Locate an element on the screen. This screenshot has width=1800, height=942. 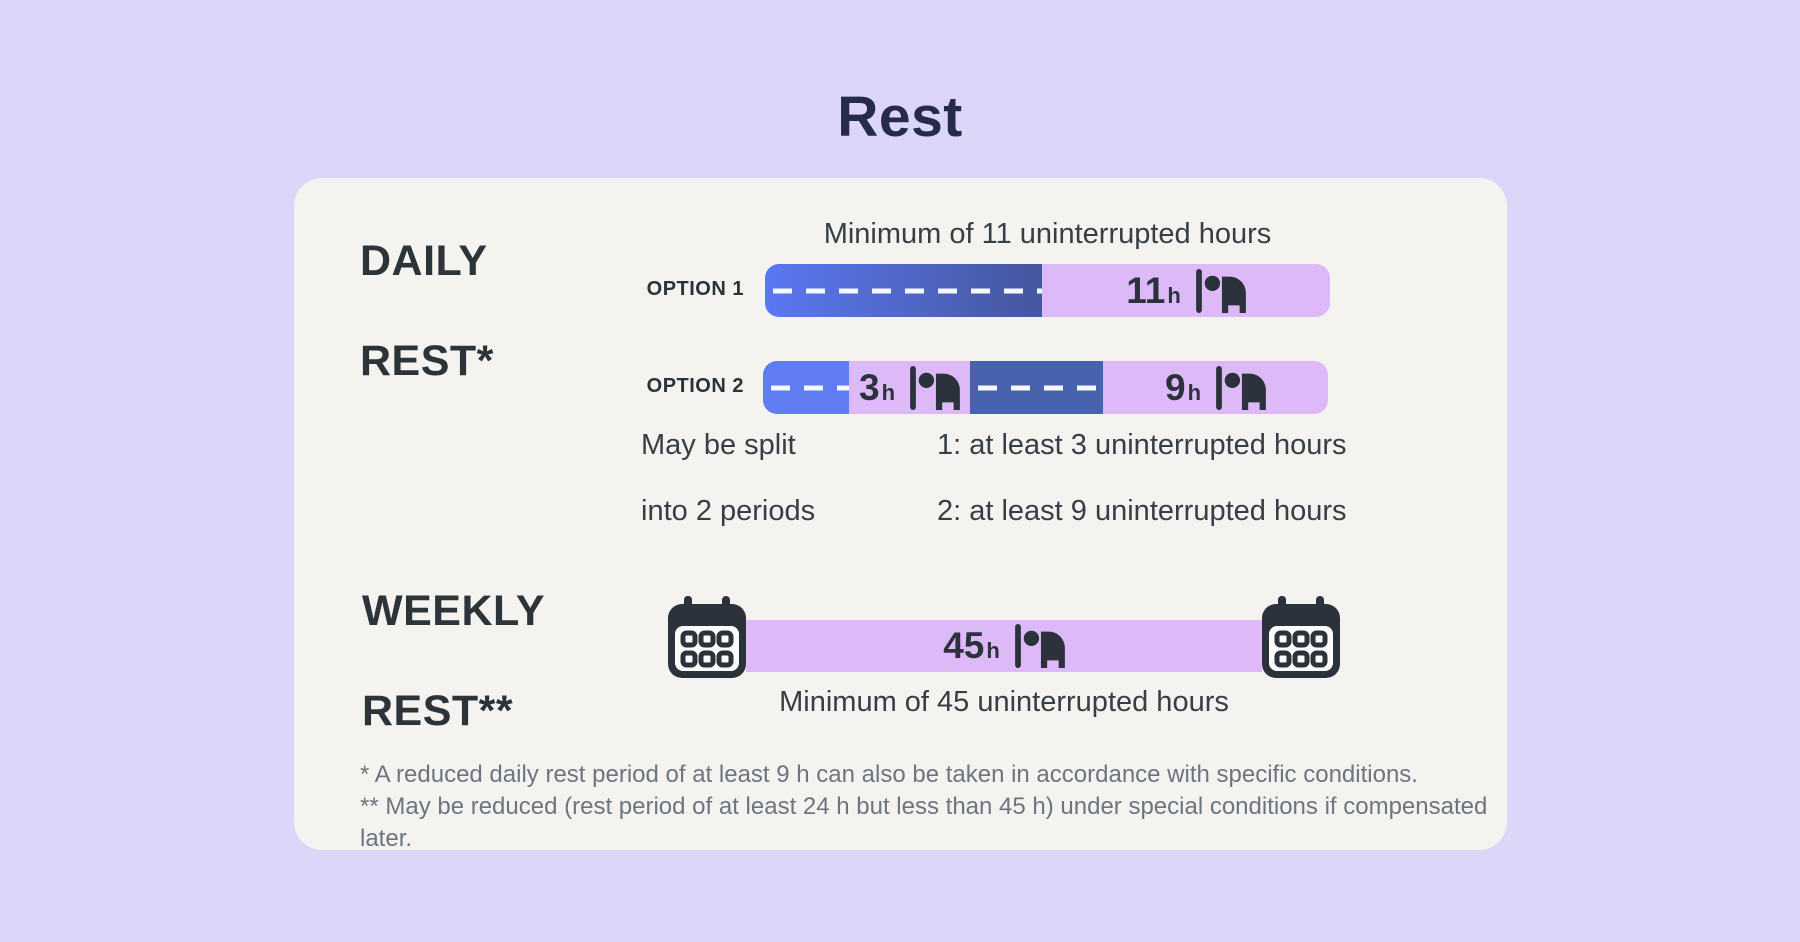
weekly-rest-heading-line2: REST** is located at coordinates (438, 711).